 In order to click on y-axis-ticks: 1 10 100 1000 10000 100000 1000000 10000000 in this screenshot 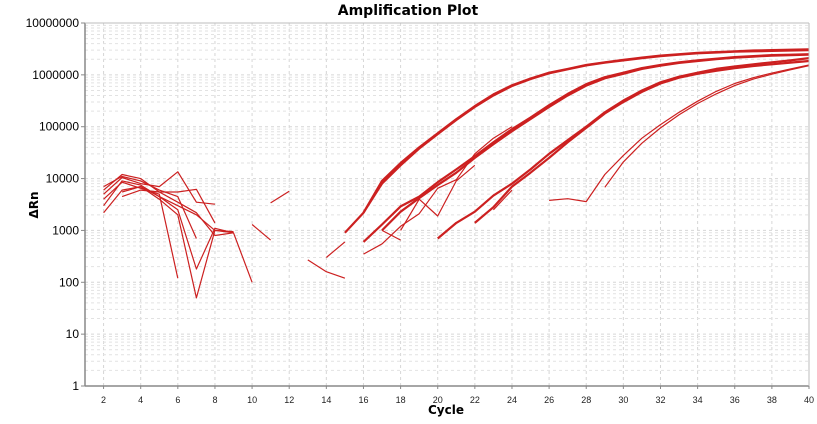, I will do `click(55, 204)`.